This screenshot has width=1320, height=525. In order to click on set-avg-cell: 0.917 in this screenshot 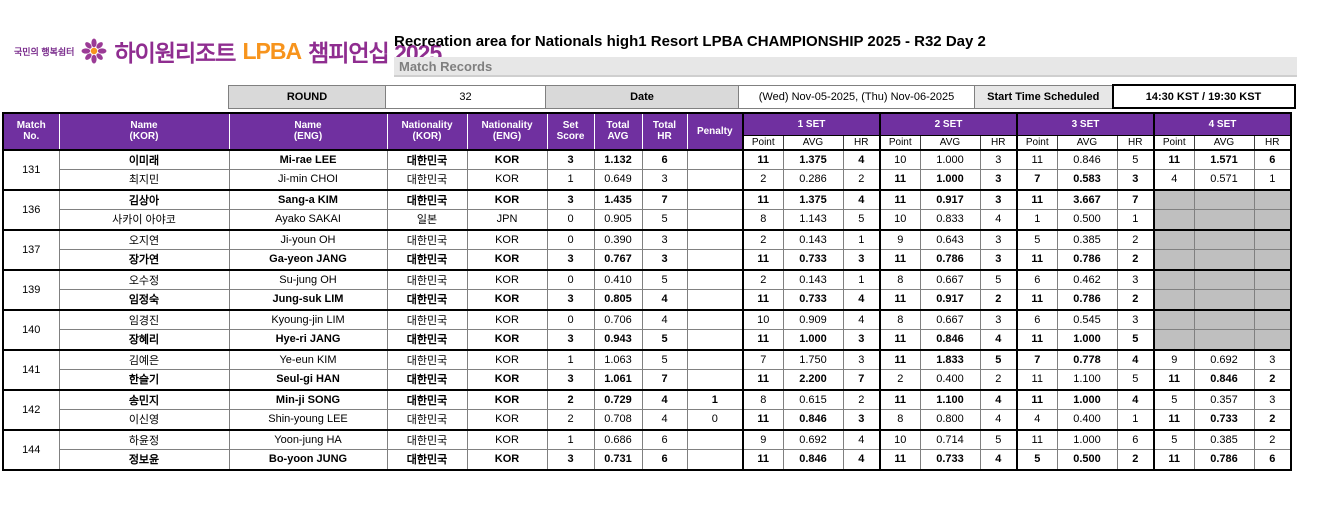, I will do `click(950, 199)`.